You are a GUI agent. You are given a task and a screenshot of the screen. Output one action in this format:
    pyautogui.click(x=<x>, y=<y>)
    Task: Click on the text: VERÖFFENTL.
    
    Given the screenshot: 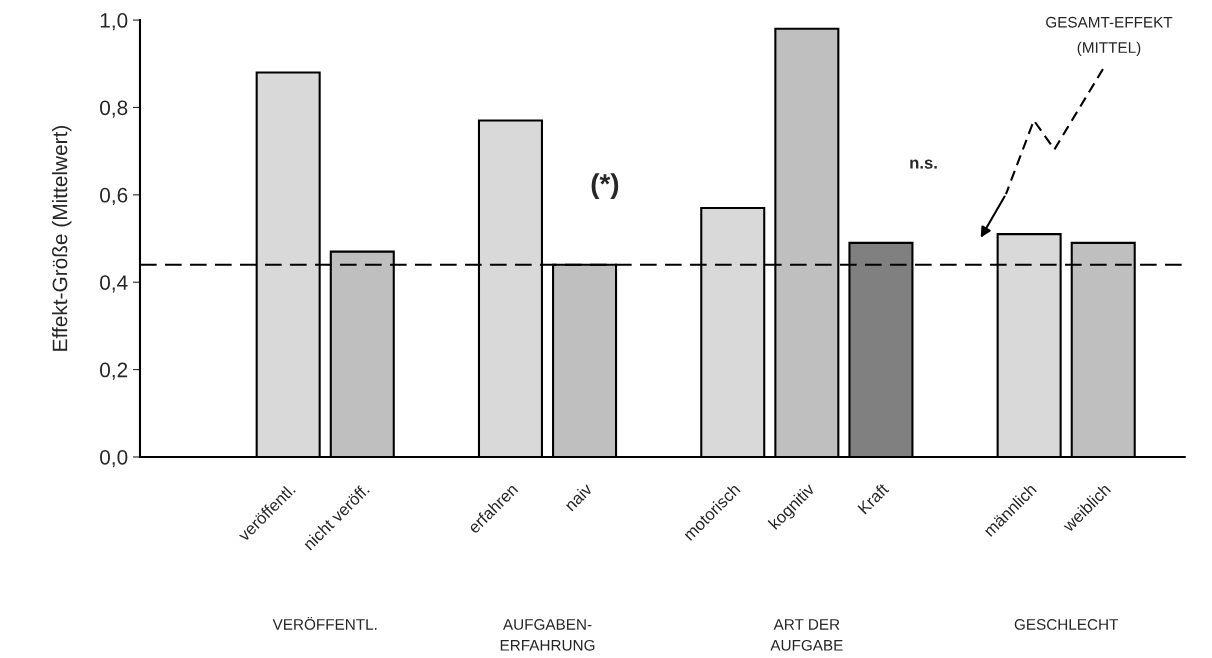 What is the action you would take?
    pyautogui.click(x=324, y=623)
    